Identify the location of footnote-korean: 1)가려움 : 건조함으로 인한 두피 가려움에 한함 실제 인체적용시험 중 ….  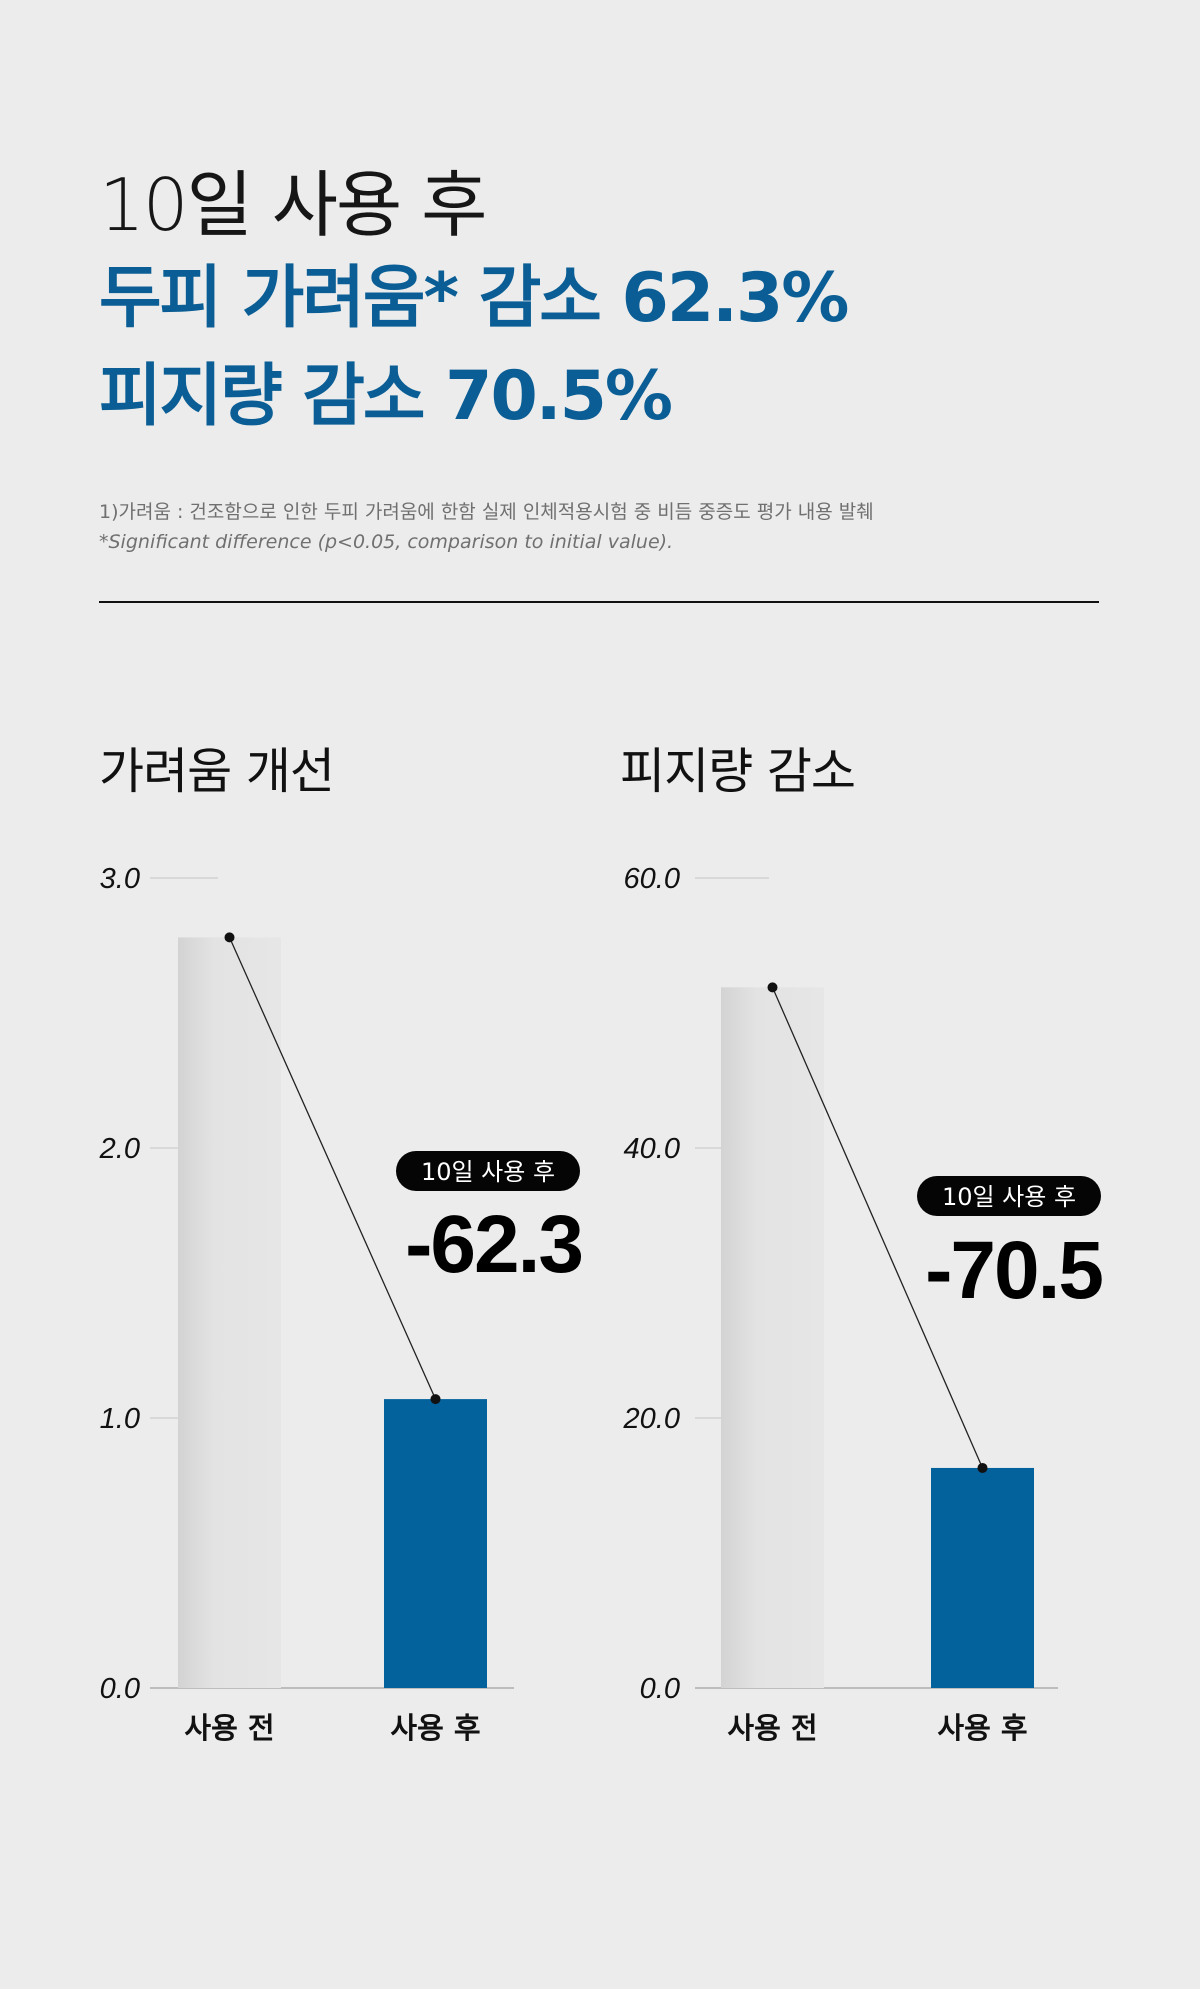
(486, 512).